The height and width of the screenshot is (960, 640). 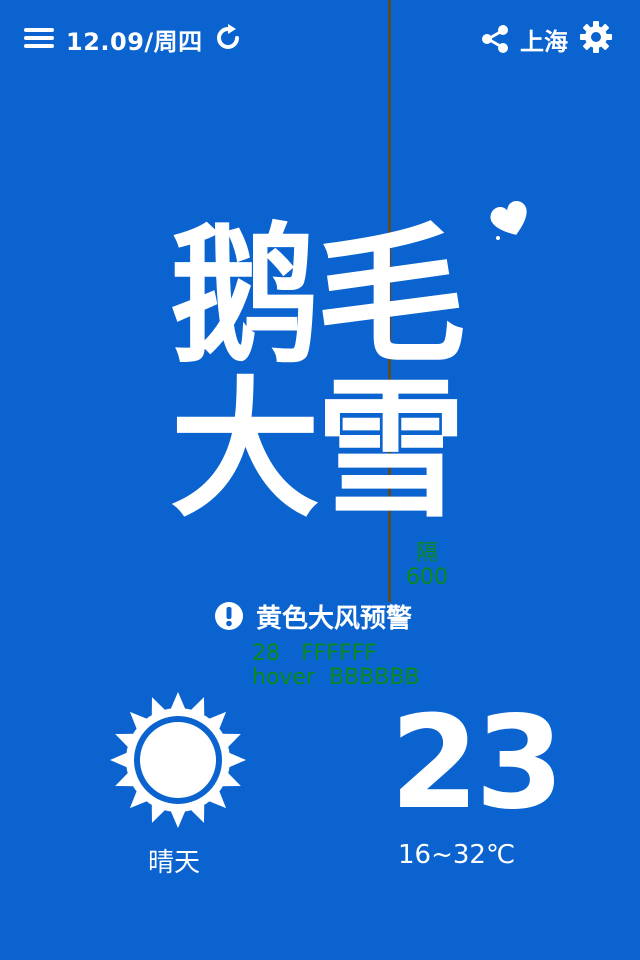 I want to click on warning-text: 黄色大风预警, so click(x=334, y=618).